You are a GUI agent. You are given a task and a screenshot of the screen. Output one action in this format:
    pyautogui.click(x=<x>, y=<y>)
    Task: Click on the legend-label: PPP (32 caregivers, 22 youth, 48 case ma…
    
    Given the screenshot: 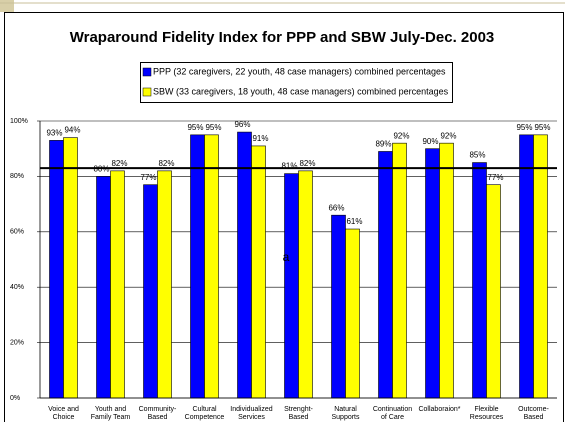 What is the action you would take?
    pyautogui.click(x=299, y=71)
    